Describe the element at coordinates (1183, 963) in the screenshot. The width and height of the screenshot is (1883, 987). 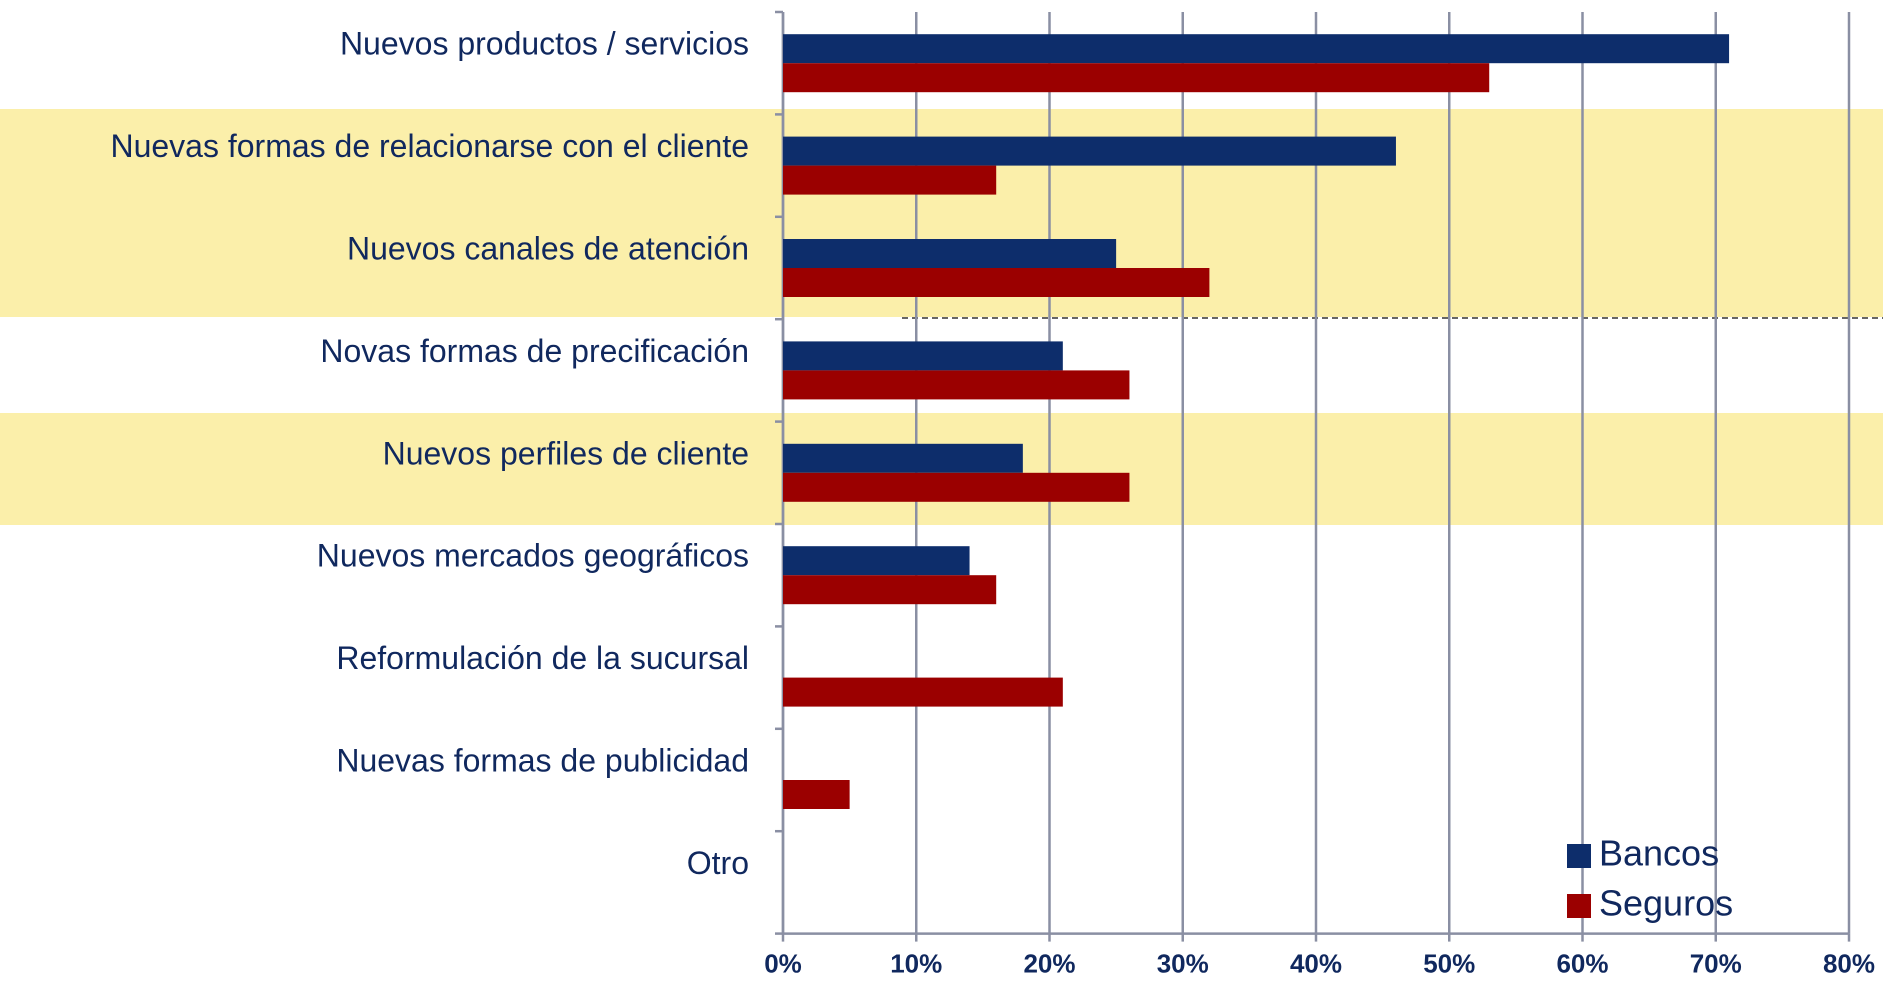
I see `x-tick-label: 30%` at that location.